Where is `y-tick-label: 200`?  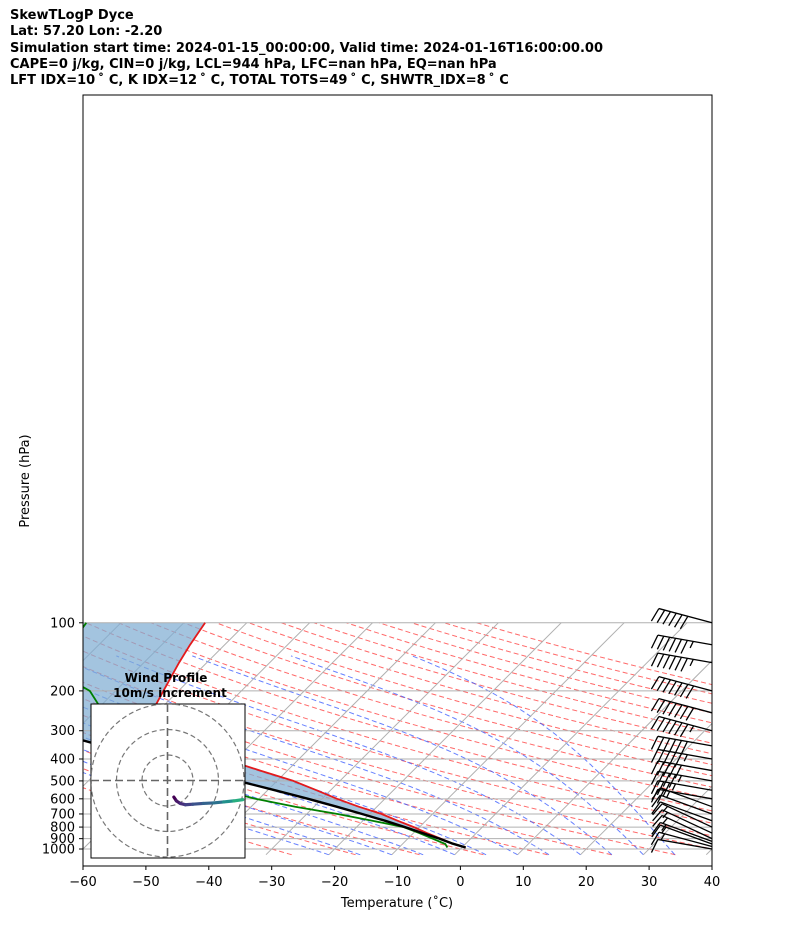 y-tick-label: 200 is located at coordinates (62, 691).